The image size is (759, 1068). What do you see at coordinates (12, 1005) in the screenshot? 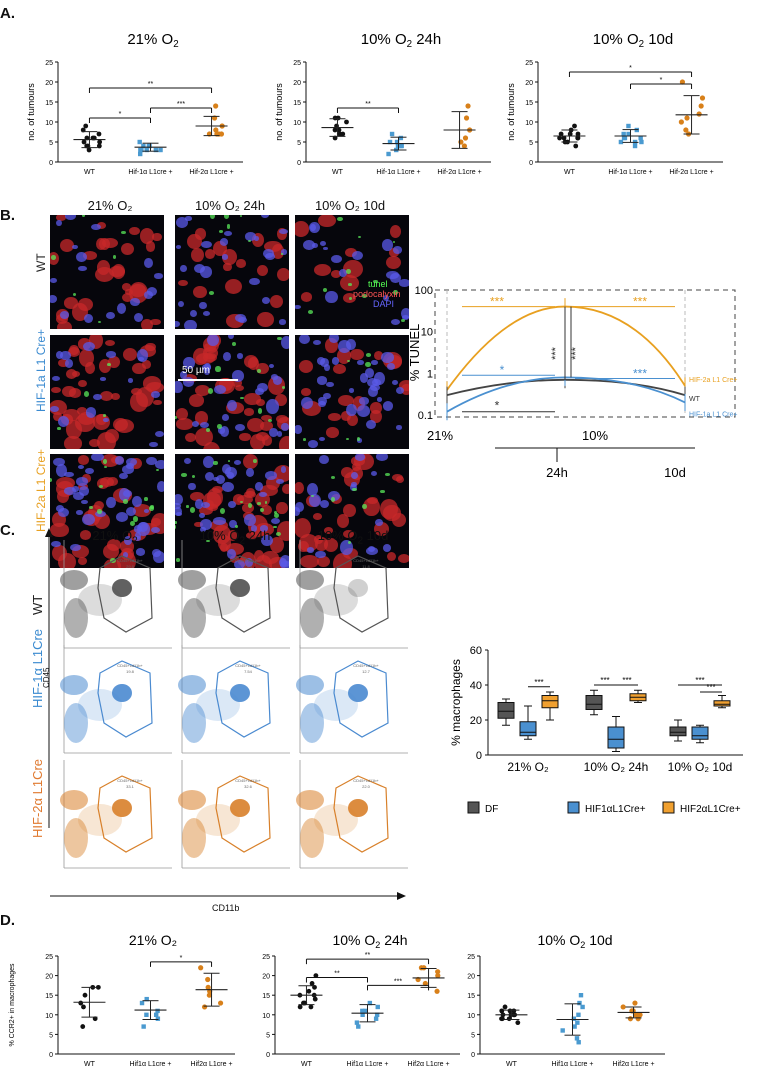
I see `y-axis-label: % CCR2+ in macrophages` at bounding box center [12, 1005].